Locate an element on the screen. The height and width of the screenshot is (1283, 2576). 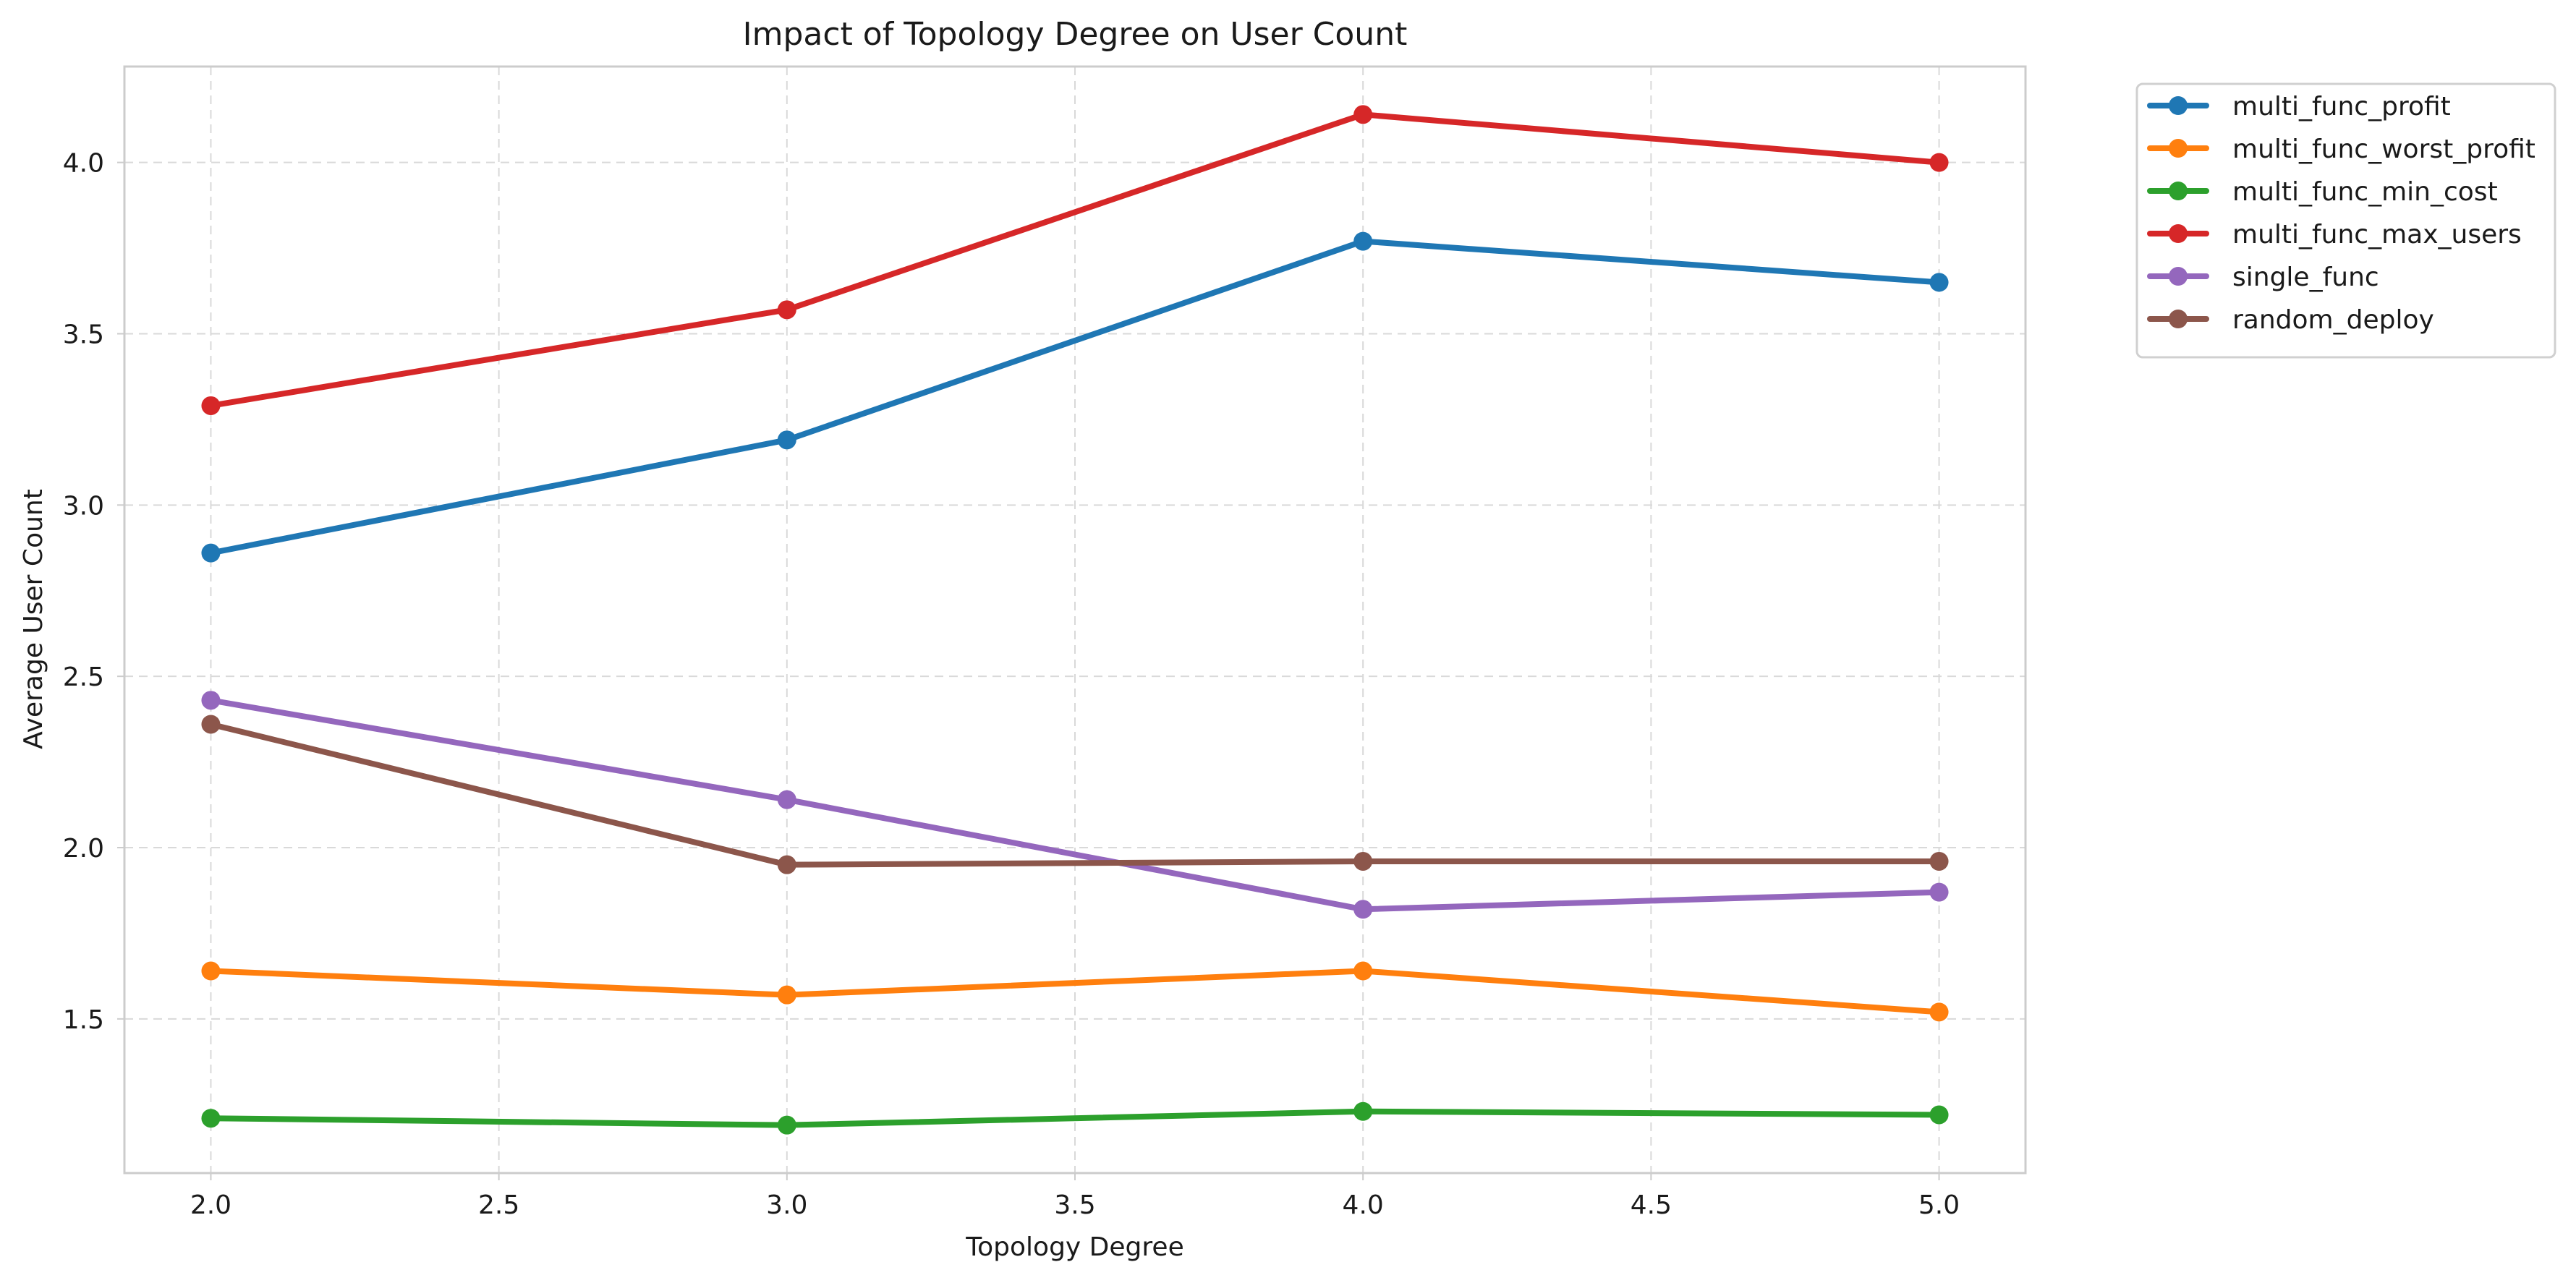
x-tick-label: 4.5 is located at coordinates (1651, 1205).